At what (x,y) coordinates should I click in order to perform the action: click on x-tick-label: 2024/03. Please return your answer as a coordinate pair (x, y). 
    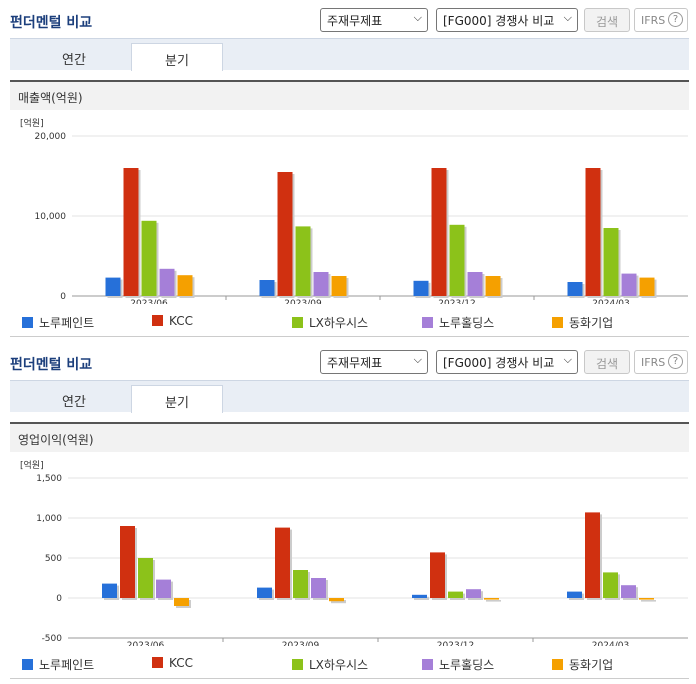
    Looking at the image, I should click on (610, 301).